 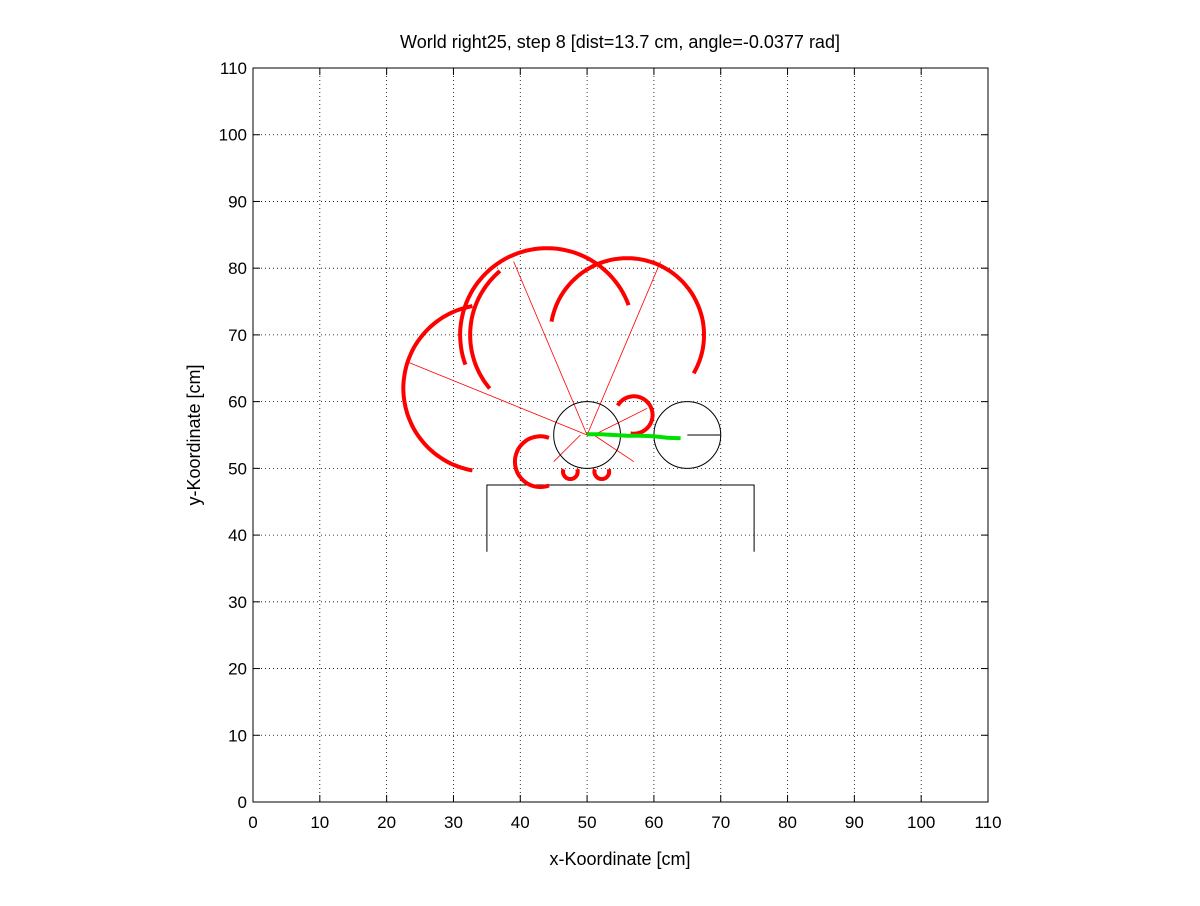 I want to click on walls, so click(x=620, y=518).